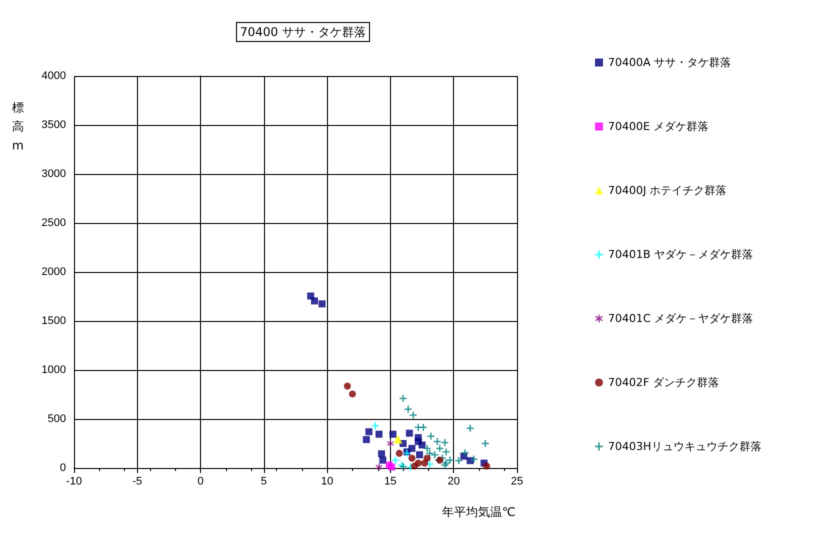  I want to click on legend-label: 70400E メダケ群落, so click(658, 126).